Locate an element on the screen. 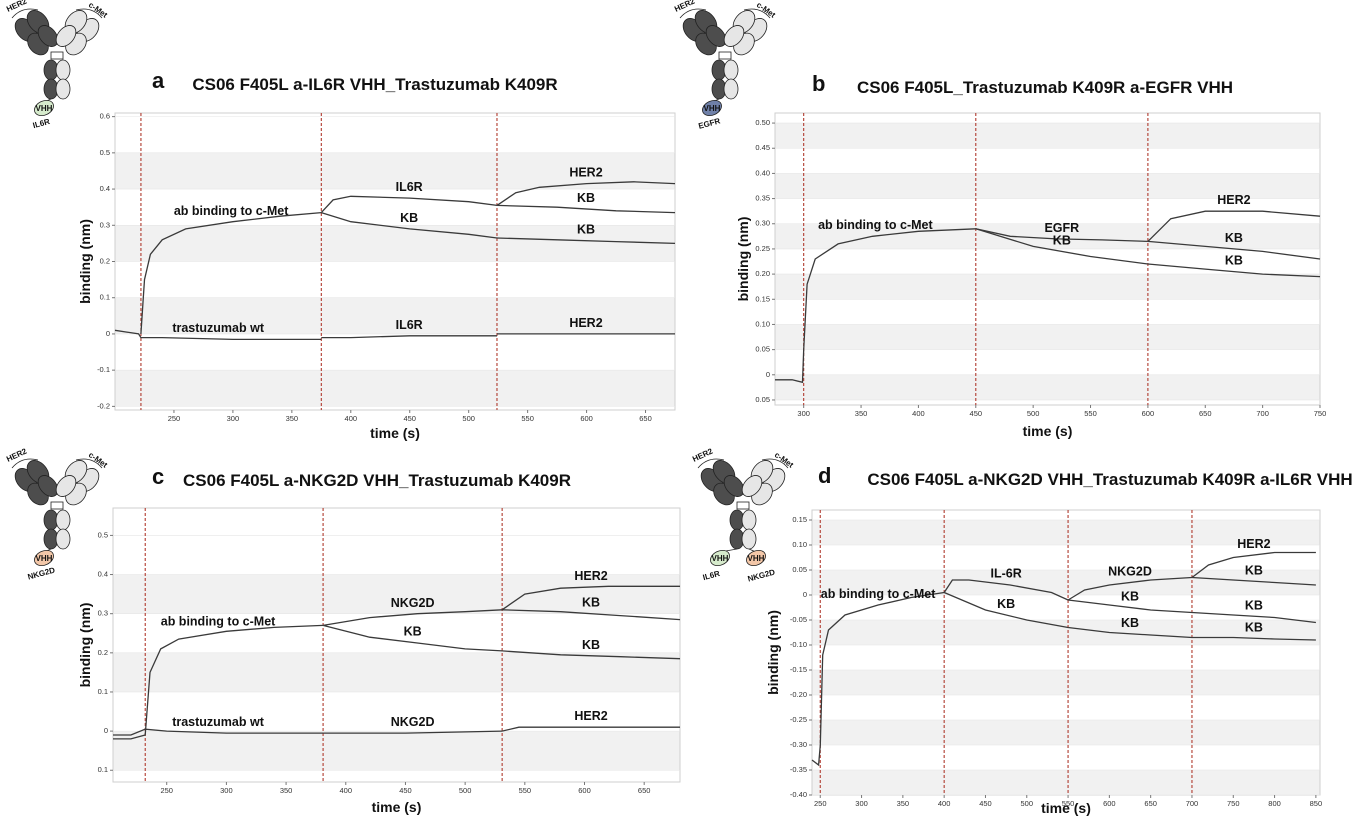 The width and height of the screenshot is (1372, 827). y-tick-label: 0.30 is located at coordinates (762, 223).